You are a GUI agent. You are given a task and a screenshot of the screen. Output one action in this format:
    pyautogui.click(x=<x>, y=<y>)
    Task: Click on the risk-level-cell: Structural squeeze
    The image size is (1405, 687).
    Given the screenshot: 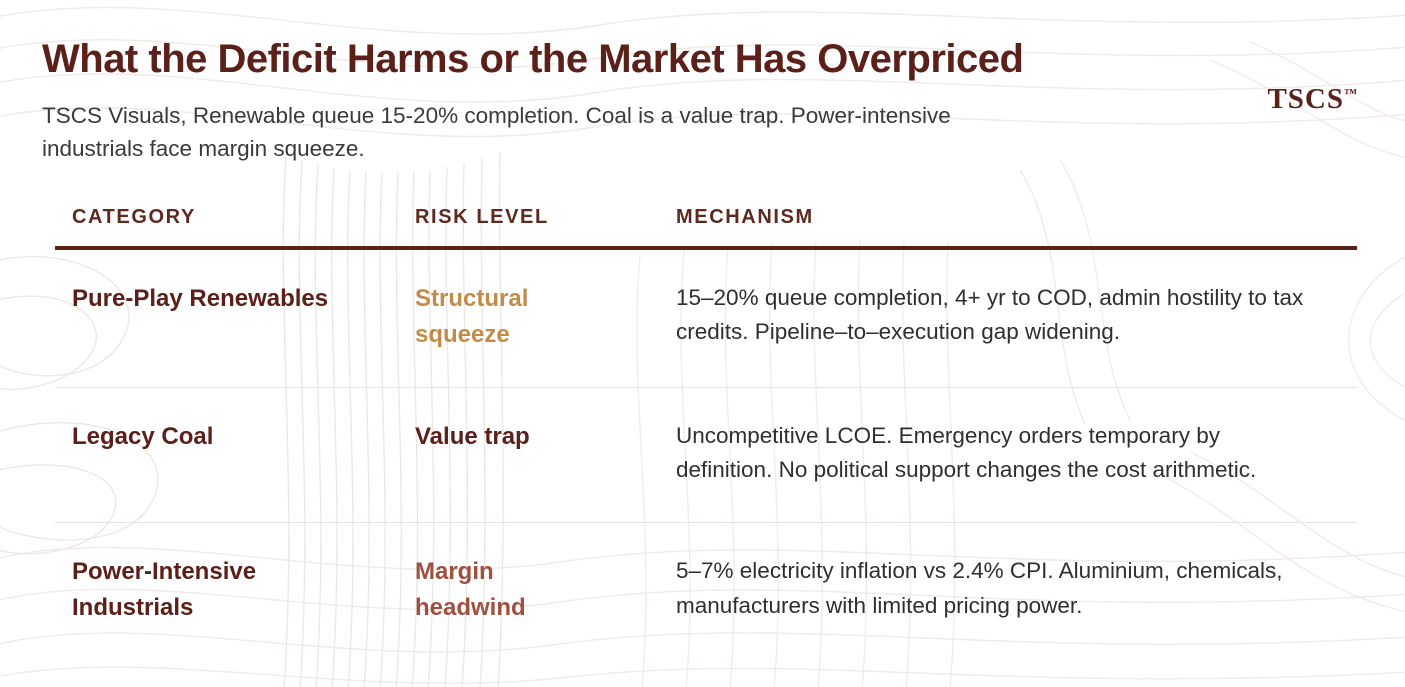 What is the action you would take?
    pyautogui.click(x=472, y=316)
    